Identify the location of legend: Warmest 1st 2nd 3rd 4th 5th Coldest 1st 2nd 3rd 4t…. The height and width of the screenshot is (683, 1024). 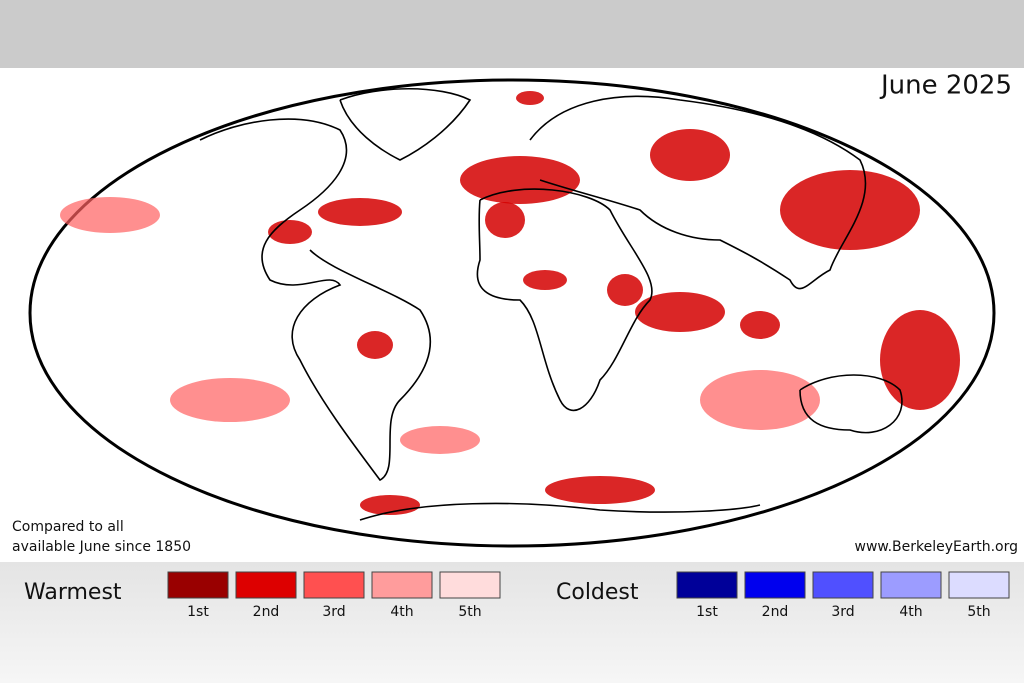
(517, 595).